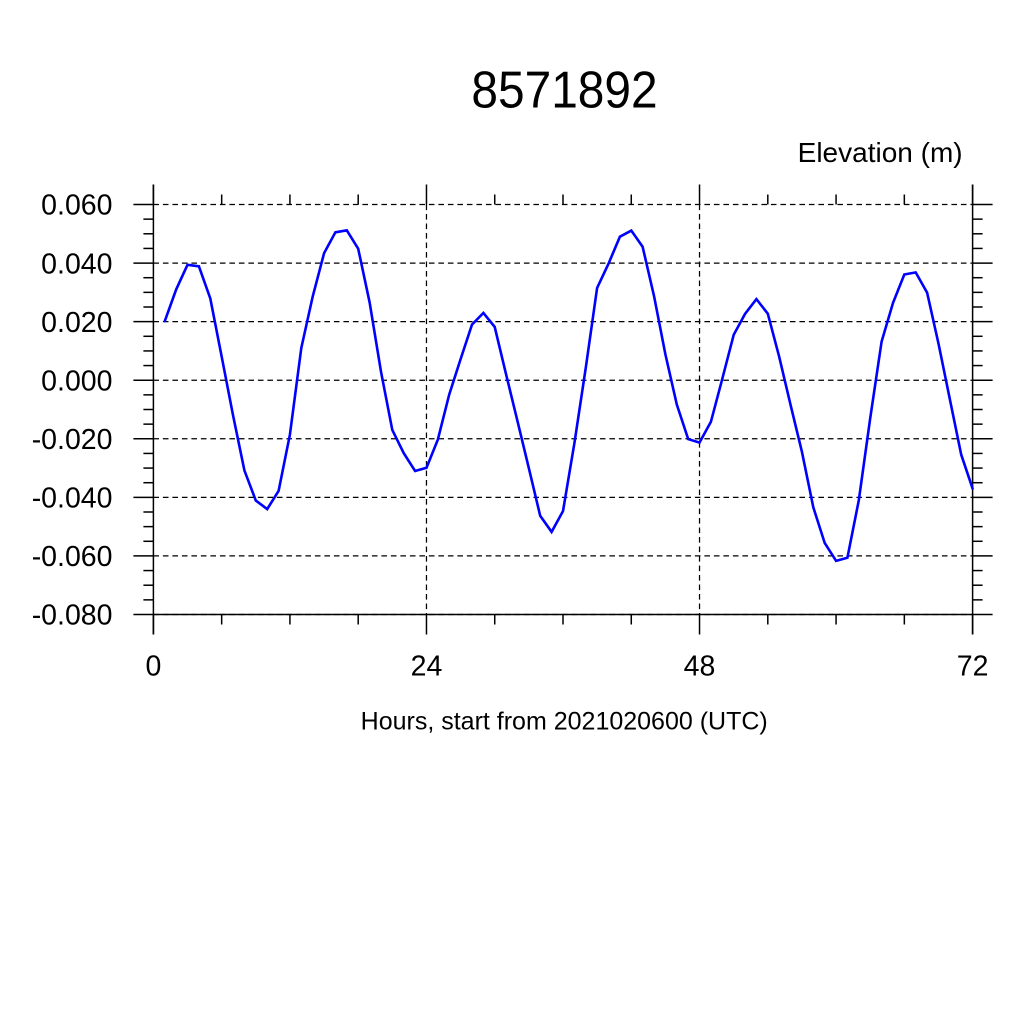  What do you see at coordinates (700, 666) in the screenshot?
I see `svg-text: 48` at bounding box center [700, 666].